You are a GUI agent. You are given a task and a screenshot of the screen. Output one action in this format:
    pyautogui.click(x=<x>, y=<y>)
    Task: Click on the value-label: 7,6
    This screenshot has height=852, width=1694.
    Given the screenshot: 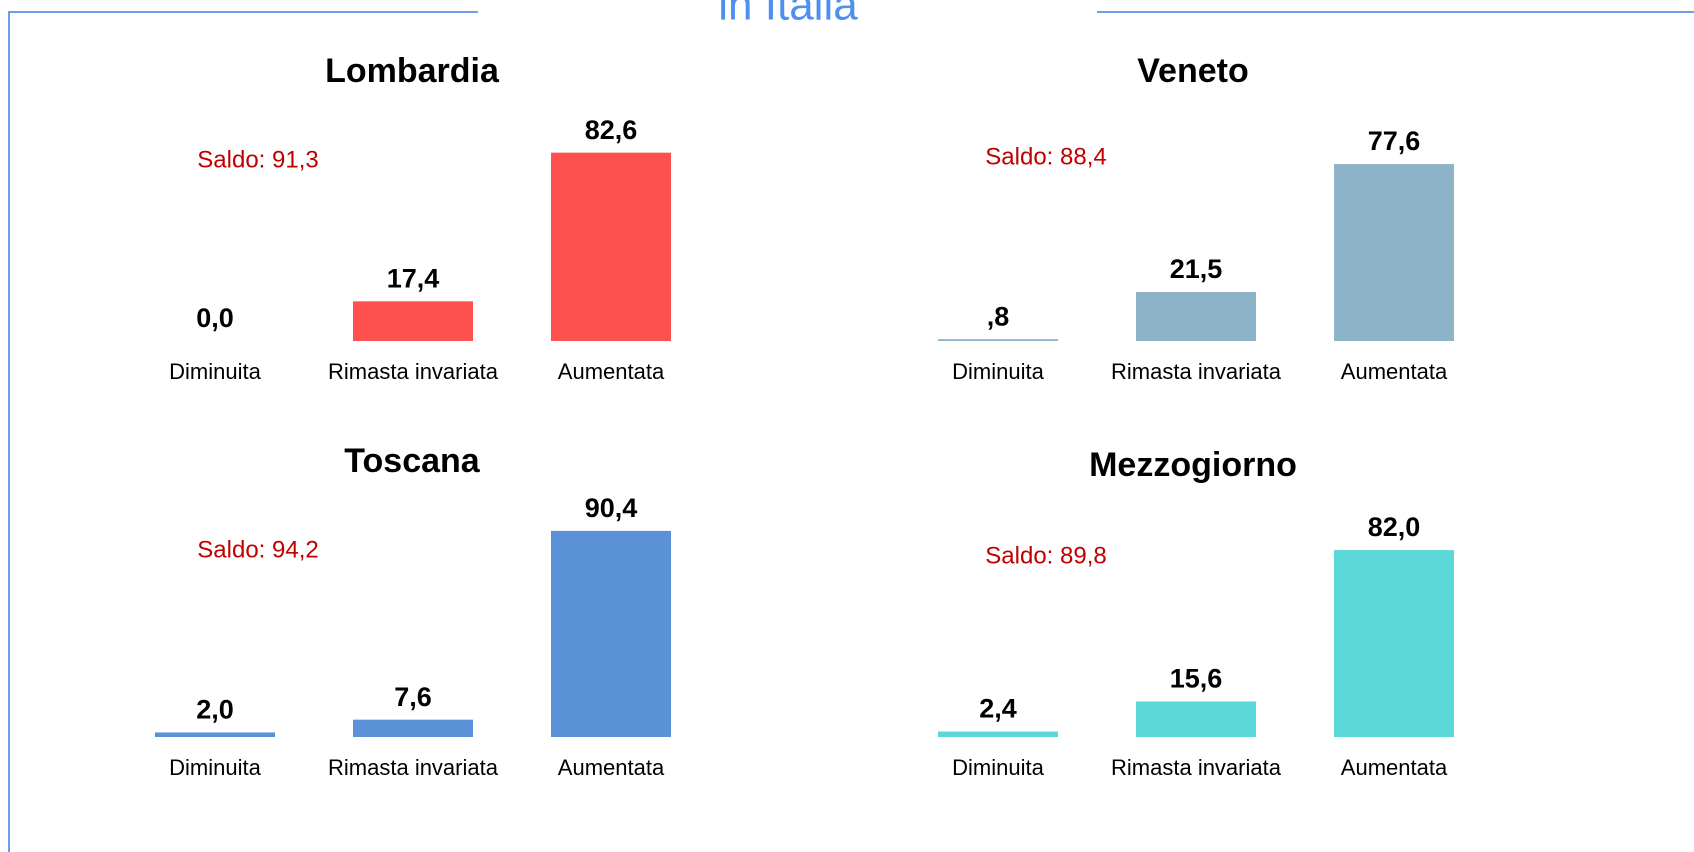 What is the action you would take?
    pyautogui.click(x=413, y=697)
    